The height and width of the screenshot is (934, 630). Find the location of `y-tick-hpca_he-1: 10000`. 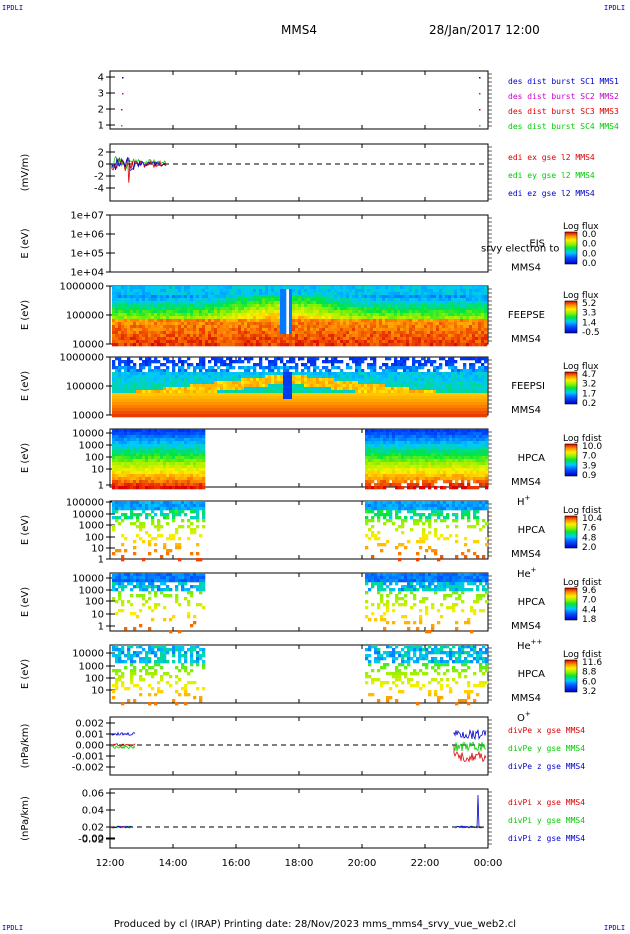

y-tick-hpca_he-1: 10000 is located at coordinates (88, 515).